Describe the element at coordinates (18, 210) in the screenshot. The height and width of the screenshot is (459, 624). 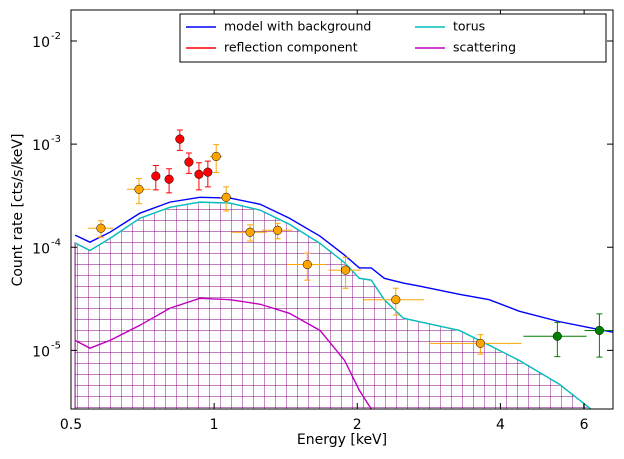
I see `y-axis-label: Count rate [cts/s/keV]` at that location.